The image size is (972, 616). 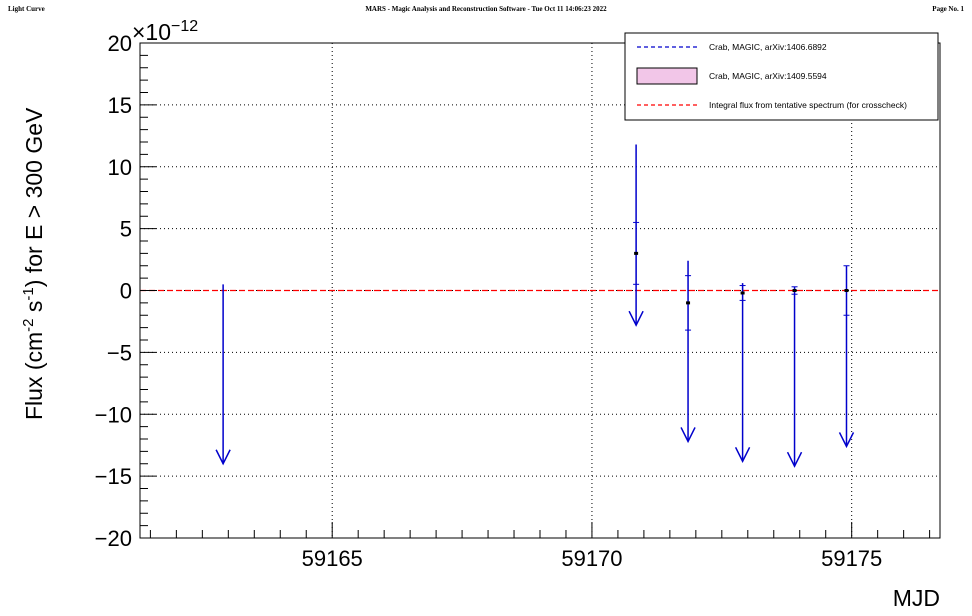 What do you see at coordinates (120, 43) in the screenshot?
I see `y-tick-label: 20` at bounding box center [120, 43].